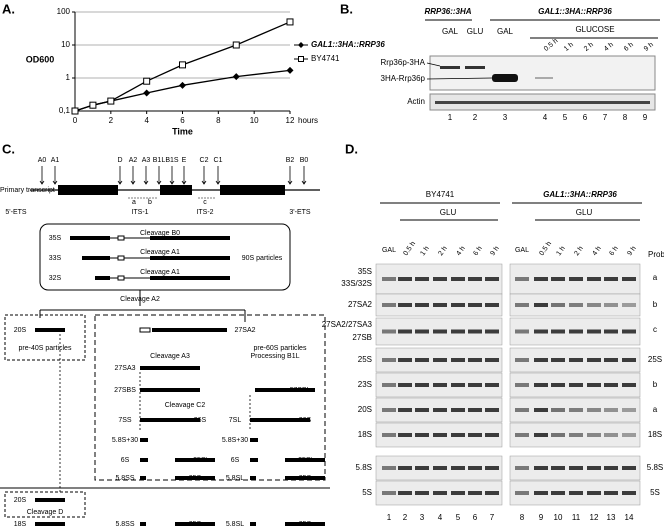 The width and height of the screenshot is (664, 529). Describe the element at coordinates (475, 31) in the screenshot. I see `lane-label: GLU` at that location.